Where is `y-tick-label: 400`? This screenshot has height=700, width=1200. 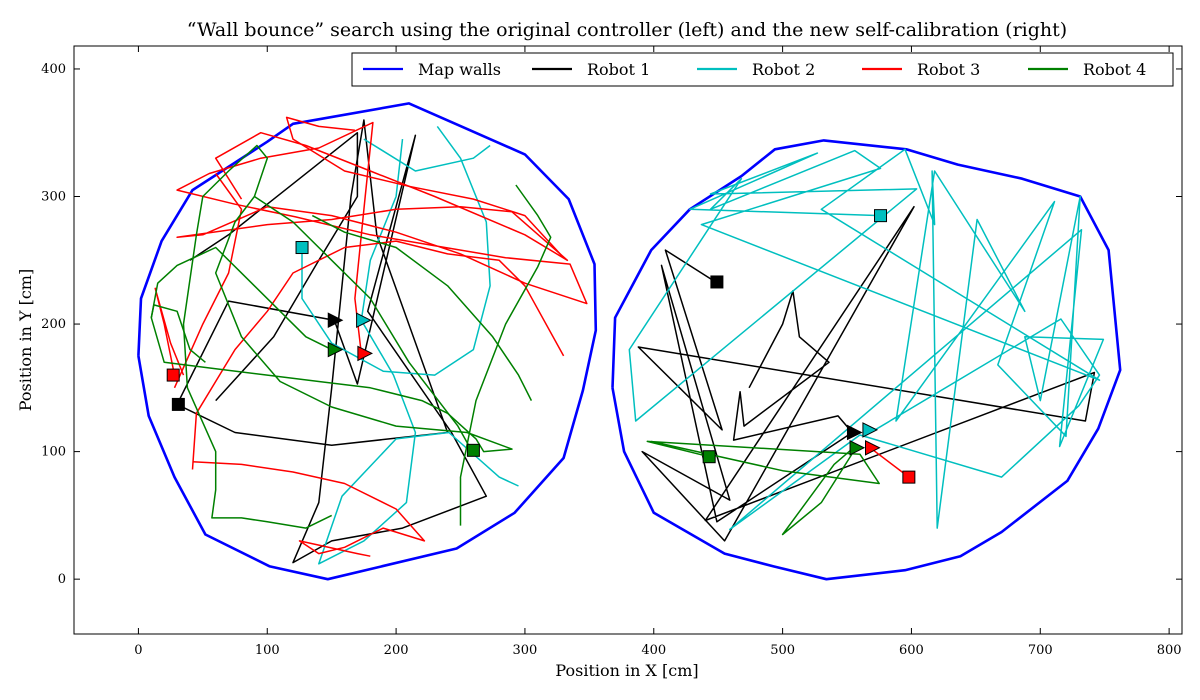 y-tick-label: 400 is located at coordinates (53, 69).